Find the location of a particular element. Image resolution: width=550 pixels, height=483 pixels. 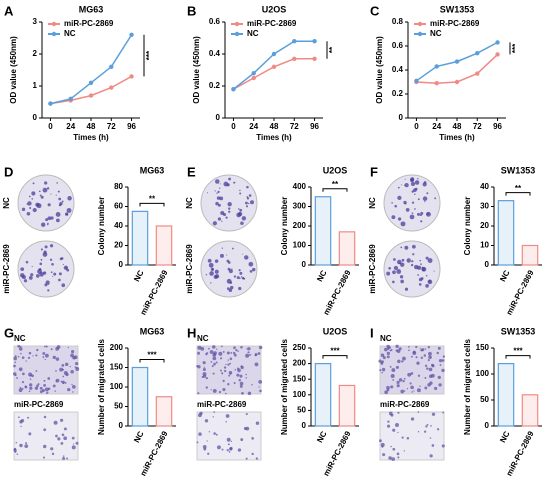

y-tick-label: 250 is located at coordinates (300, 347).